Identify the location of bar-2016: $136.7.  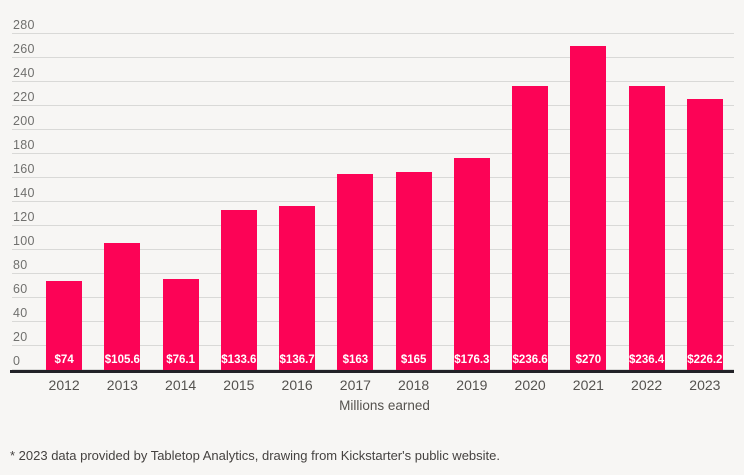
(297, 288).